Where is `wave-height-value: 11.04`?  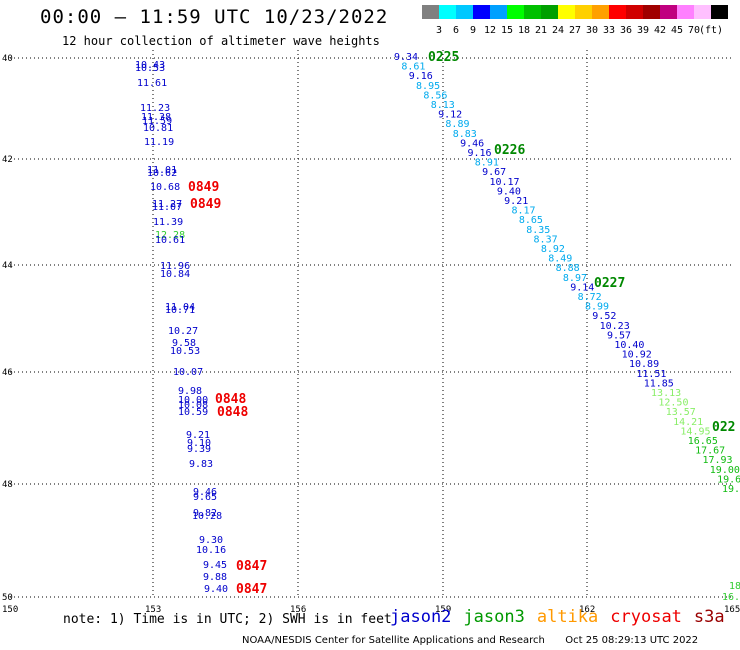
wave-height-value: 11.04 is located at coordinates (180, 307).